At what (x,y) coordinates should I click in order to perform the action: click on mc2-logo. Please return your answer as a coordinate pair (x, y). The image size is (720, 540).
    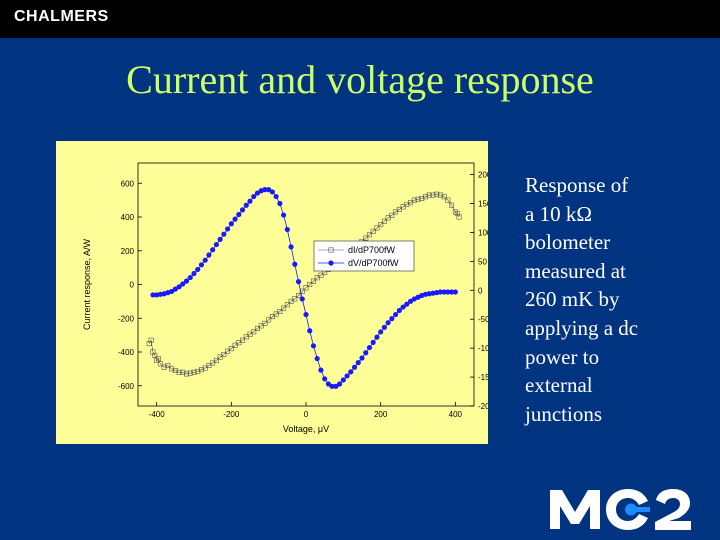
    Looking at the image, I should click on (620, 509).